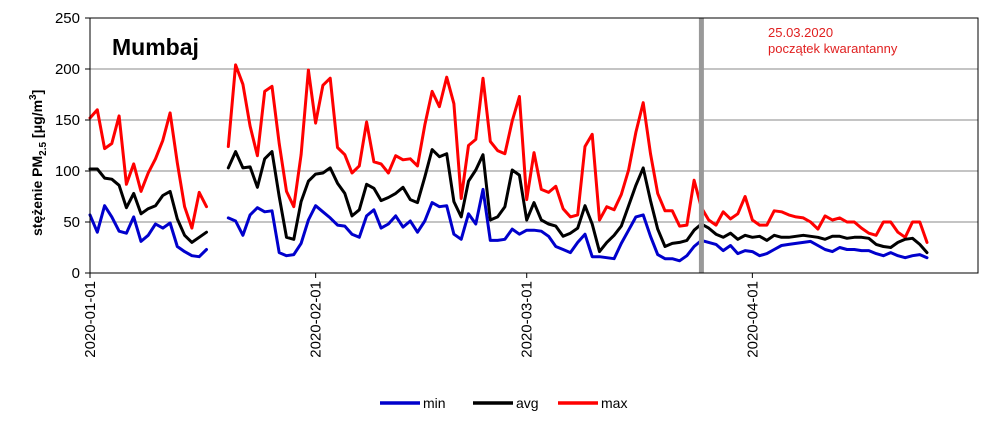 This screenshot has width=1000, height=431. What do you see at coordinates (421, 315) in the screenshot?
I see `x-axis-ticks: 2020-01-01 2020-02-01 2020-03-01 2020-04-01` at bounding box center [421, 315].